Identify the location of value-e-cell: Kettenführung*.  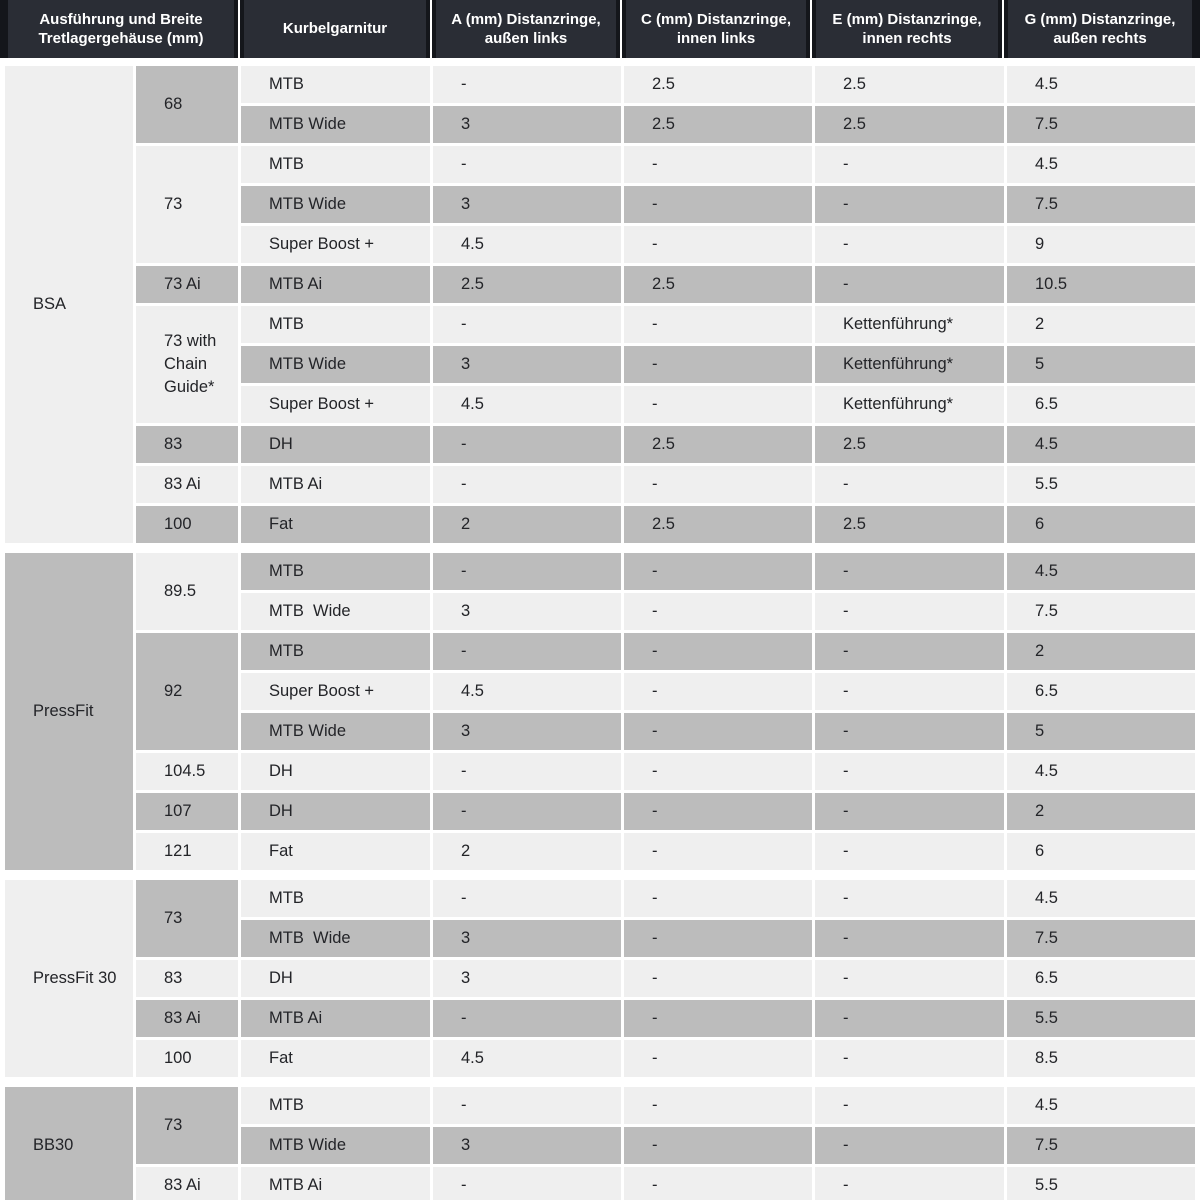
(909, 324).